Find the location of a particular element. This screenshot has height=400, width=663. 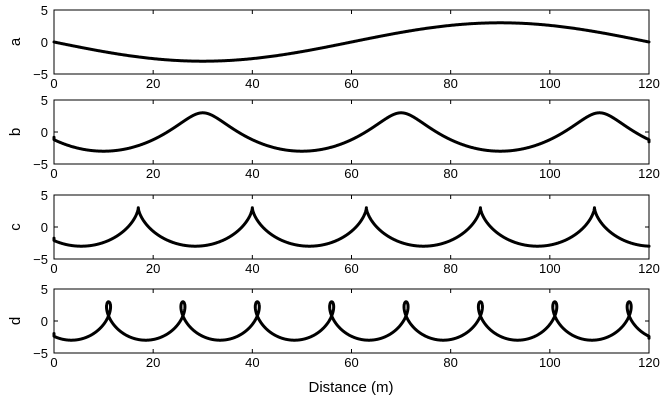

x-tick-labels-d: 0 20 40 60 80 100 120 is located at coordinates (354, 362).